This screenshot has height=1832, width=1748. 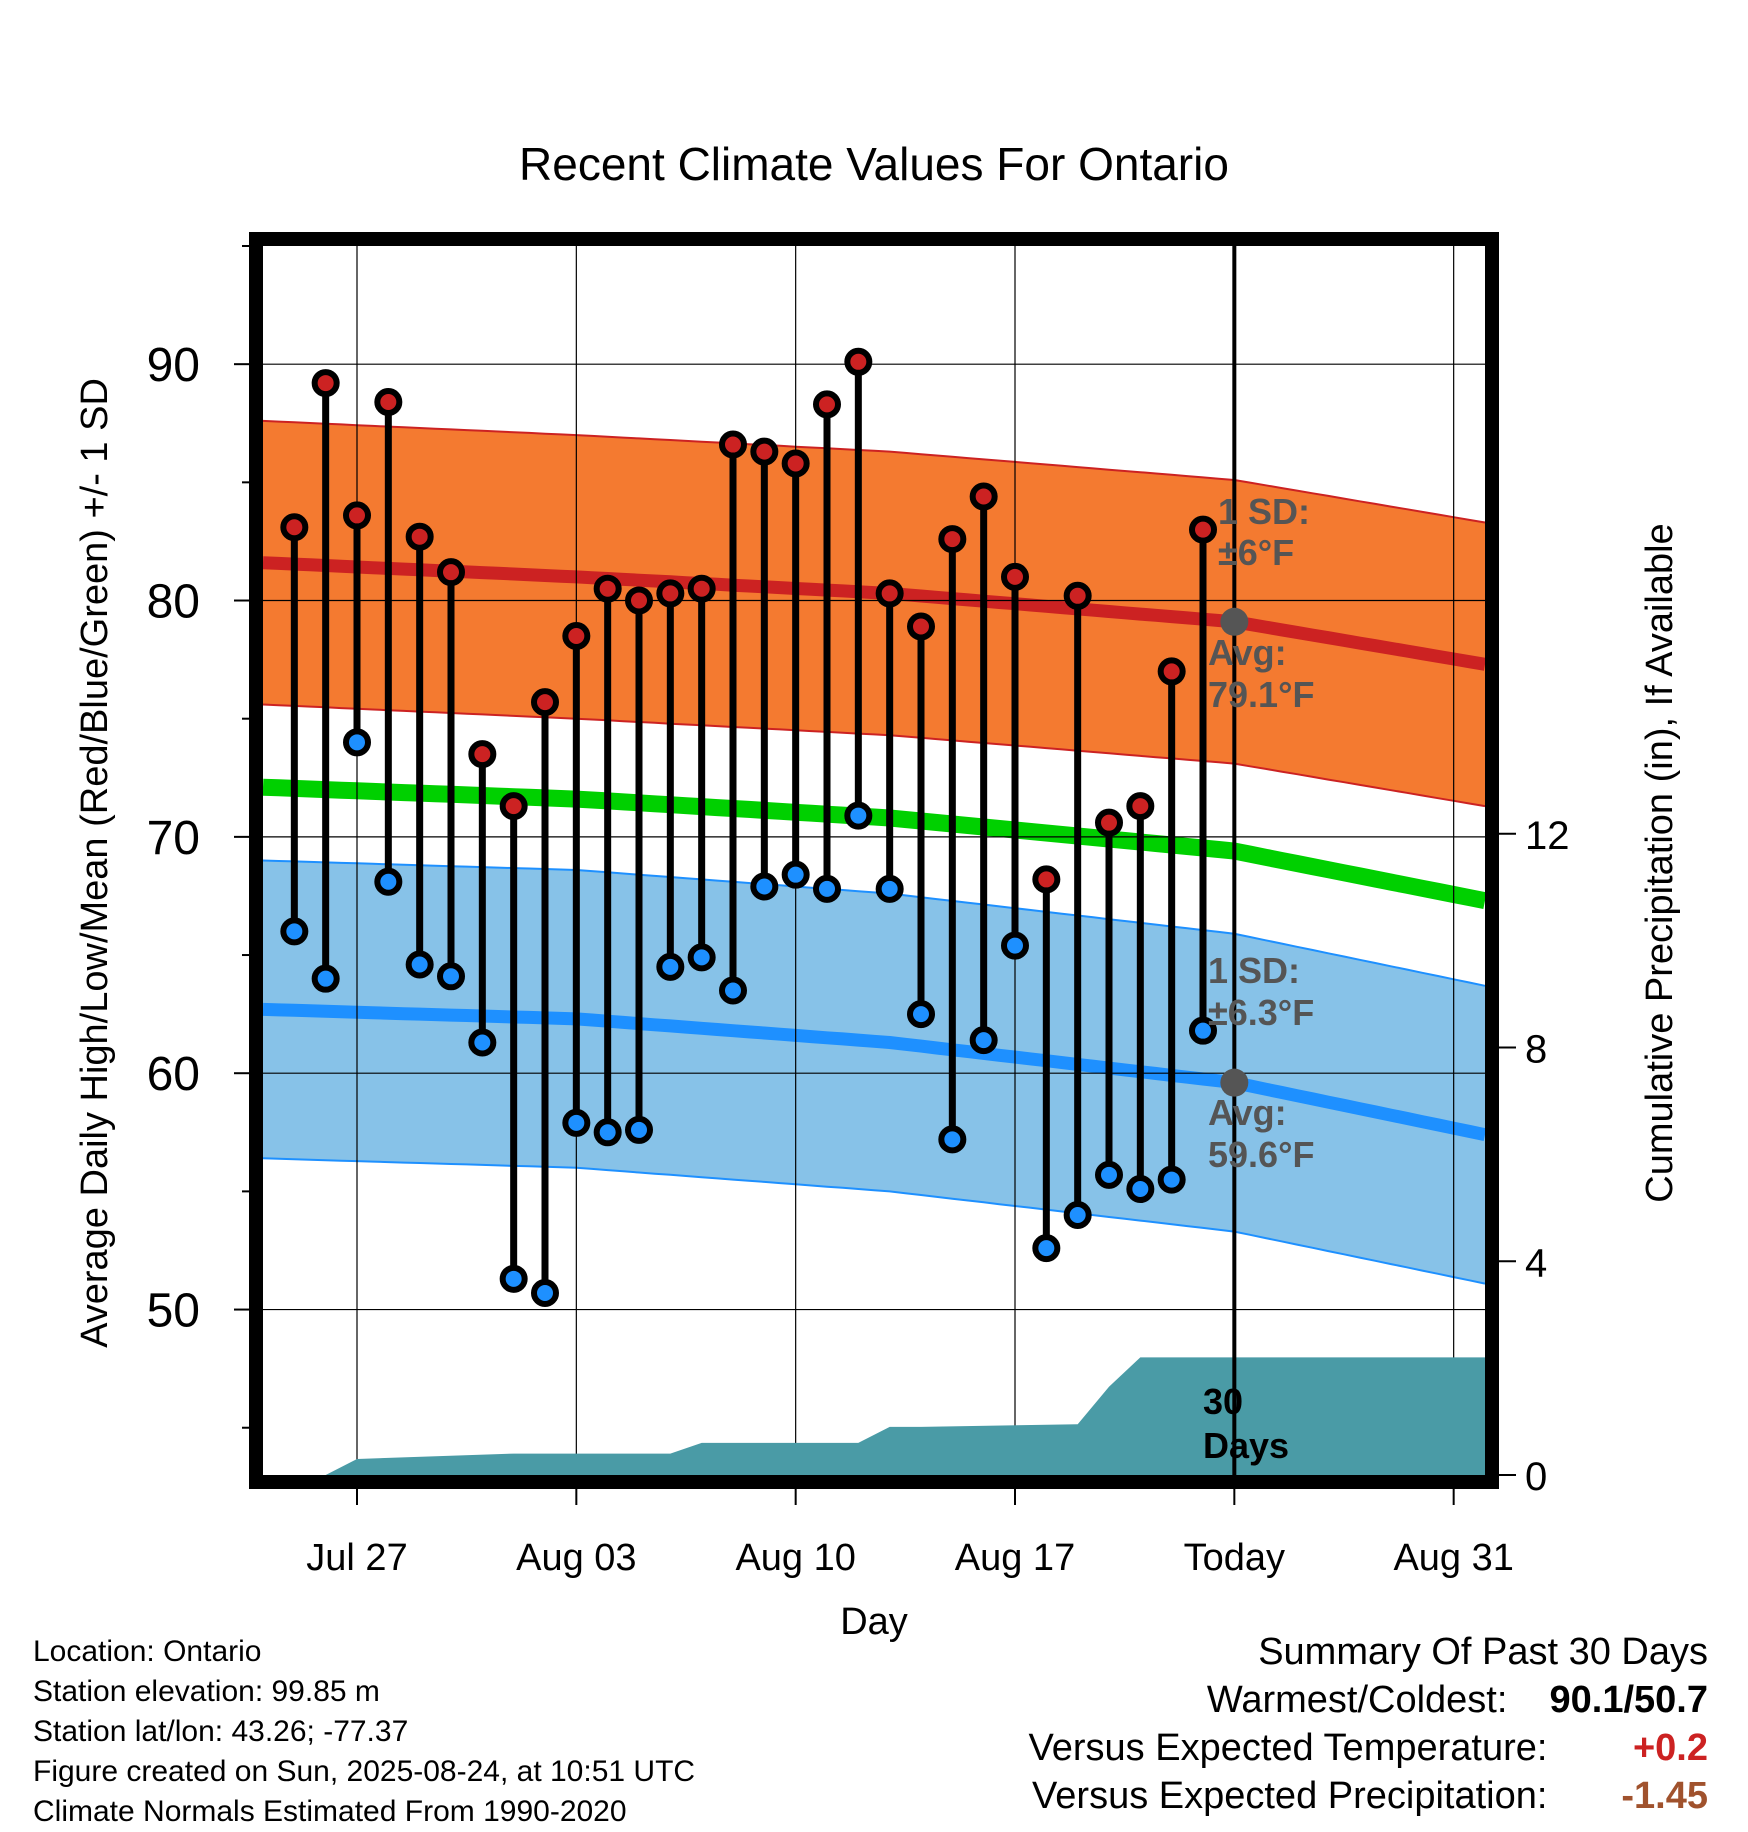 What do you see at coordinates (1547, 836) in the screenshot?
I see `y2-tick-label: 12` at bounding box center [1547, 836].